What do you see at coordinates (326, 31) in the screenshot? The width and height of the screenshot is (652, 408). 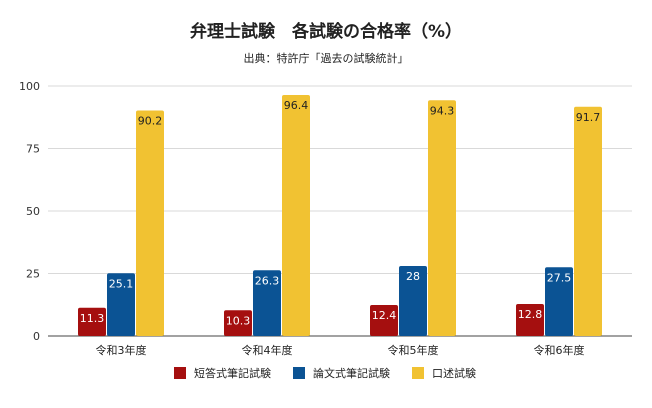 I see `chart-title: 弁理士試験 各試験の合格率（%）` at bounding box center [326, 31].